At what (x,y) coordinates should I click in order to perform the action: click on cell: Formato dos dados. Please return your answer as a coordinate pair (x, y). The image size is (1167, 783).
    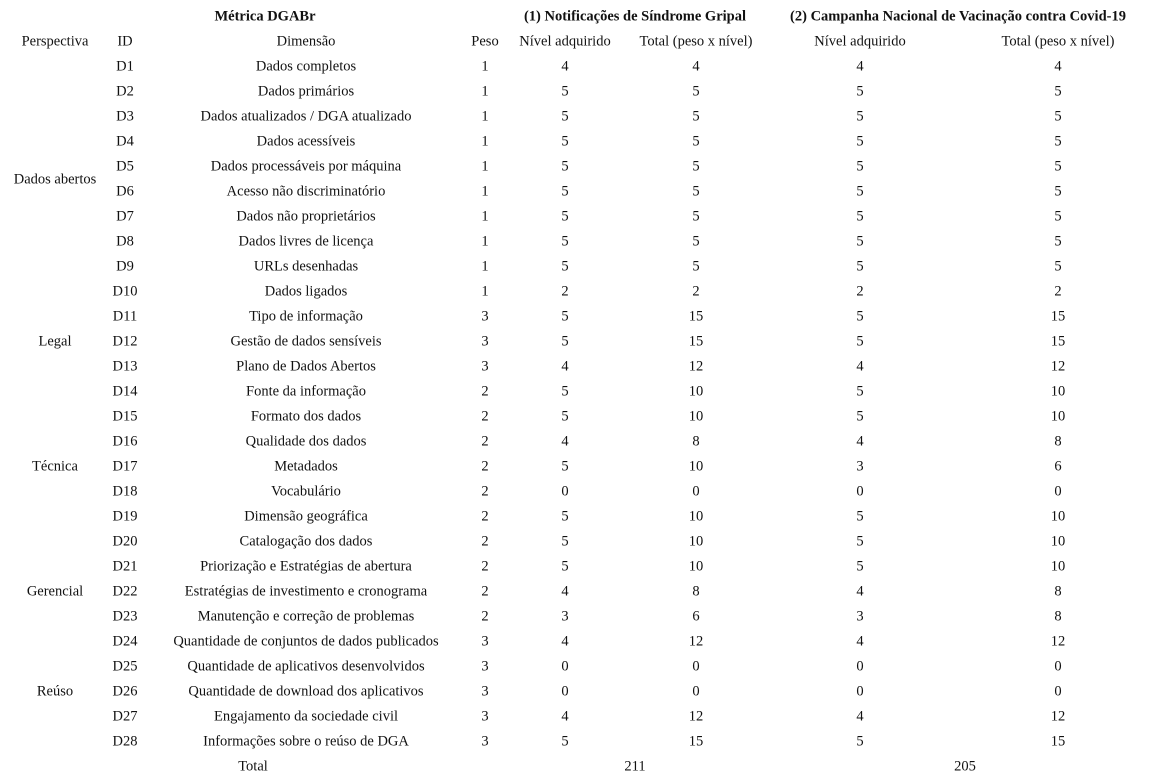
    Looking at the image, I should click on (306, 416).